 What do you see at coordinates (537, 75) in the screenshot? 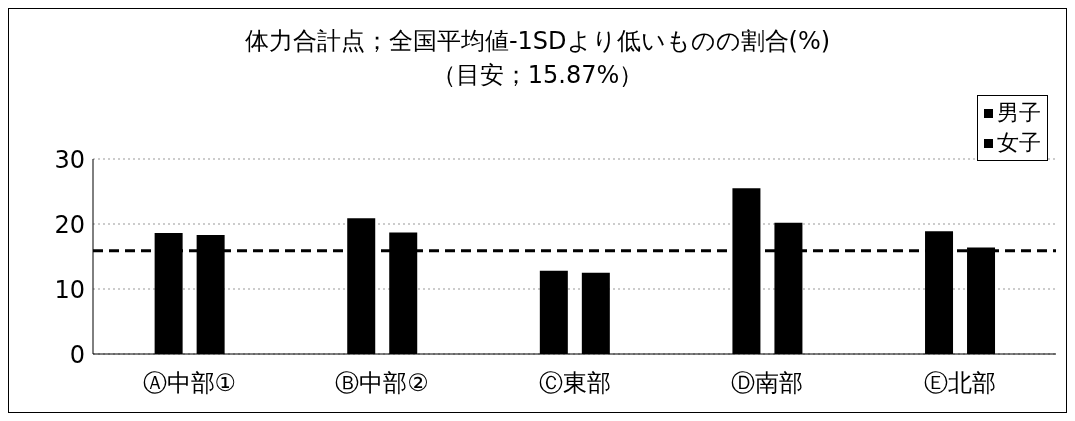
I see `chart-subtitle: （目安；15.87%）` at bounding box center [537, 75].